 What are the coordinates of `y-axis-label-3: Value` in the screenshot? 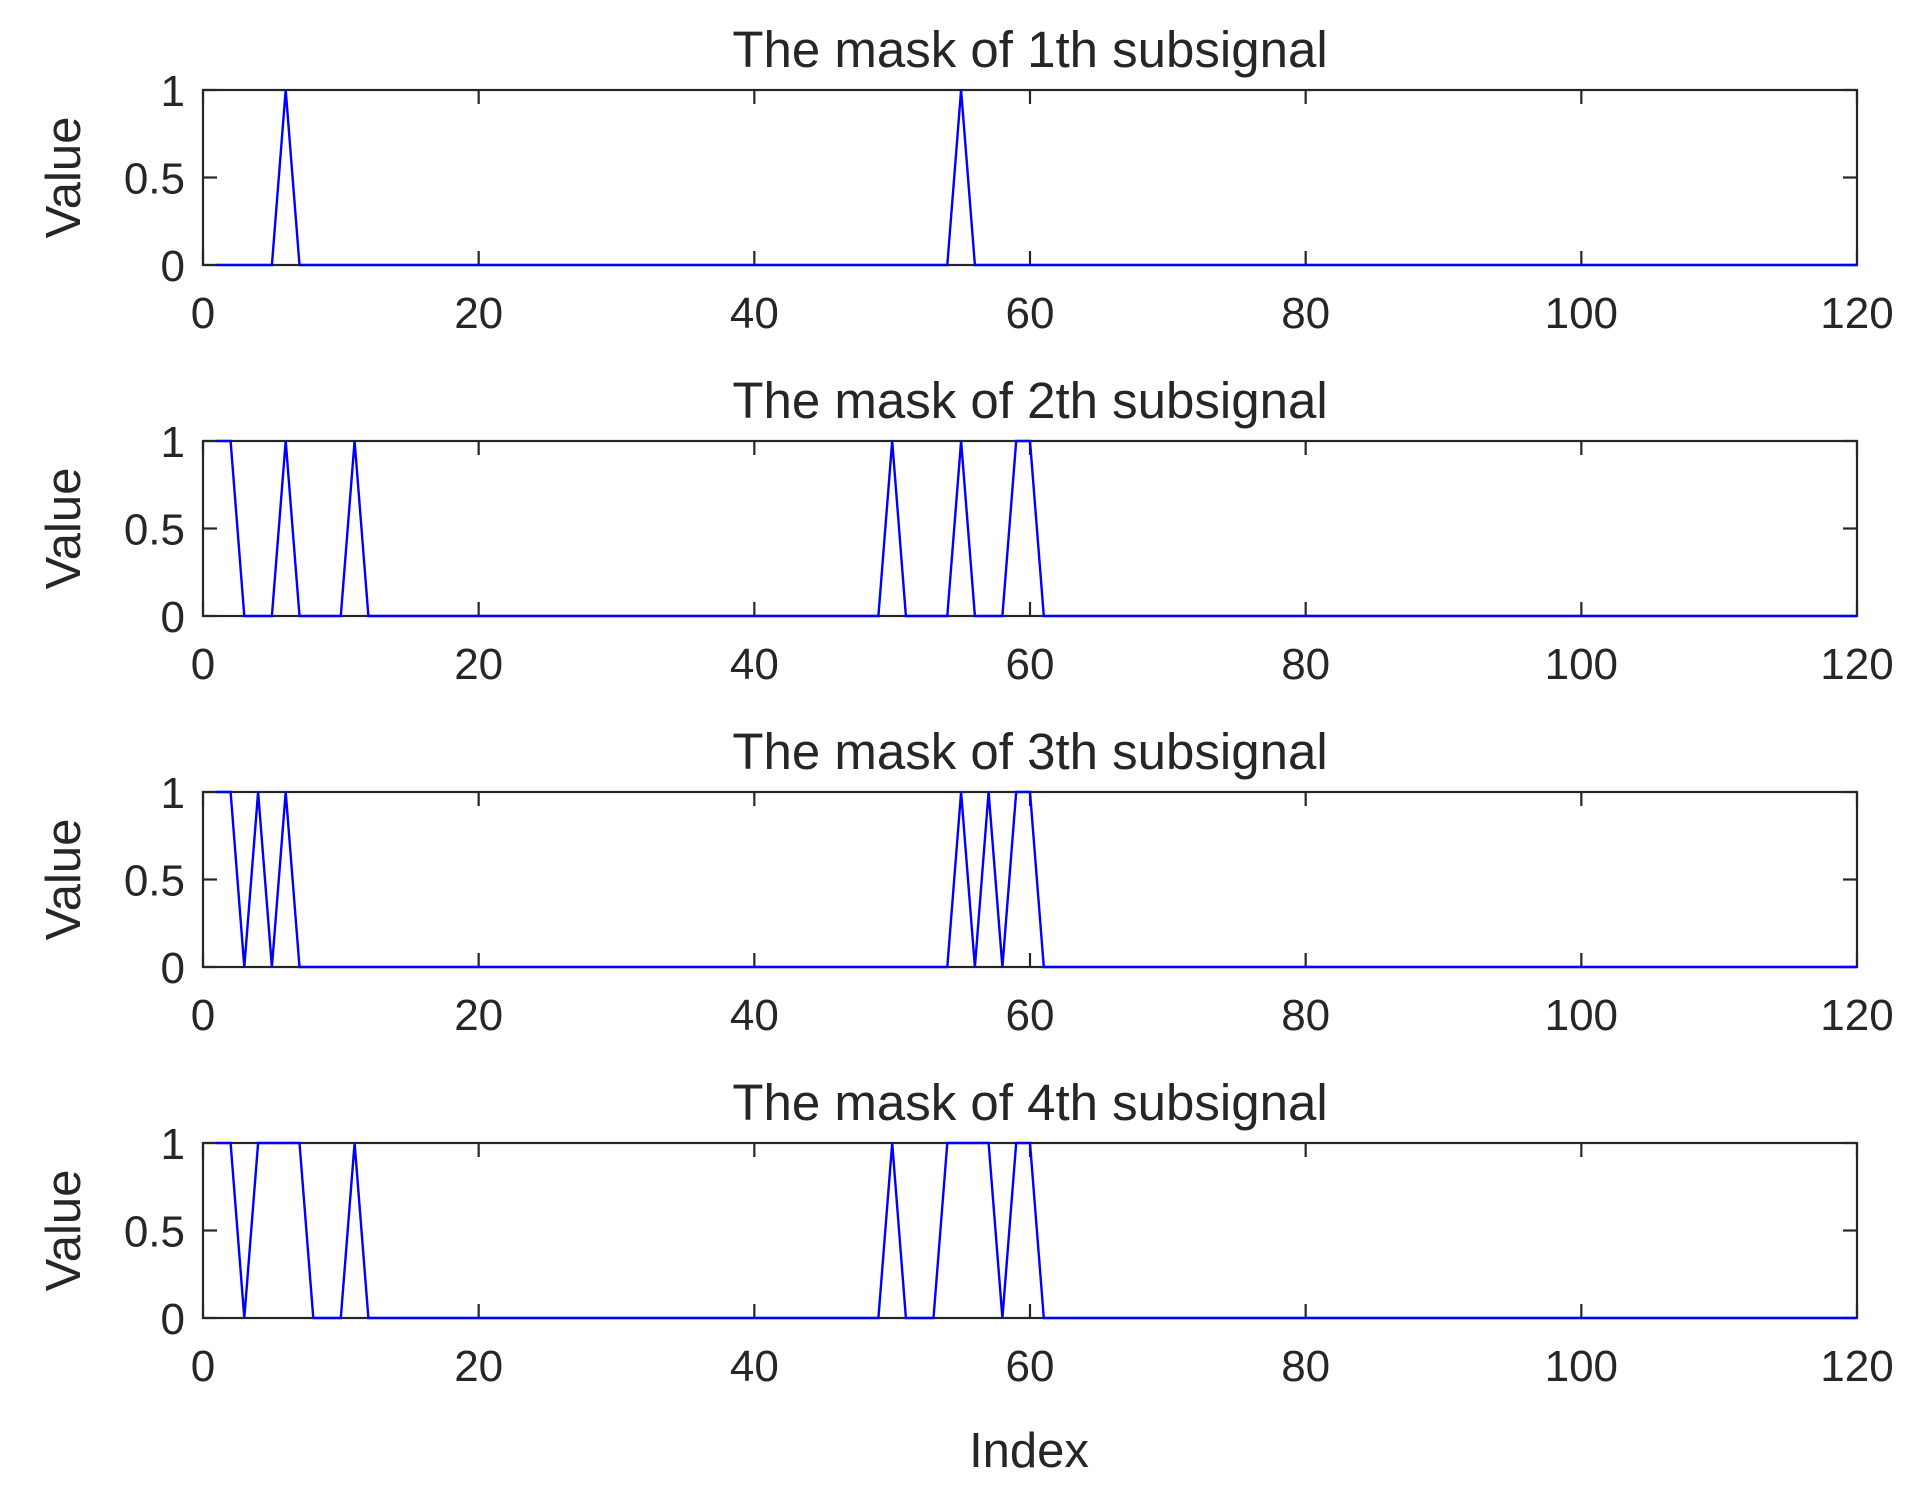 It's located at (64, 880).